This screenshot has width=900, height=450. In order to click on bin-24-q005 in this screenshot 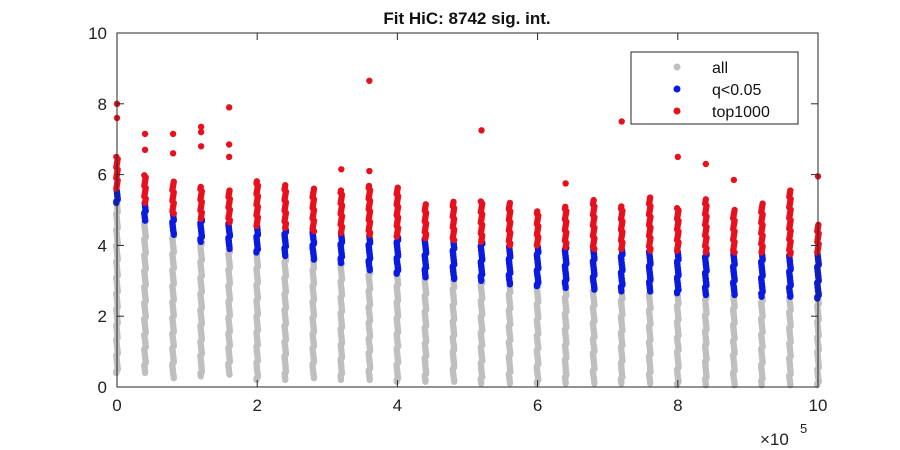, I will do `click(790, 276)`.